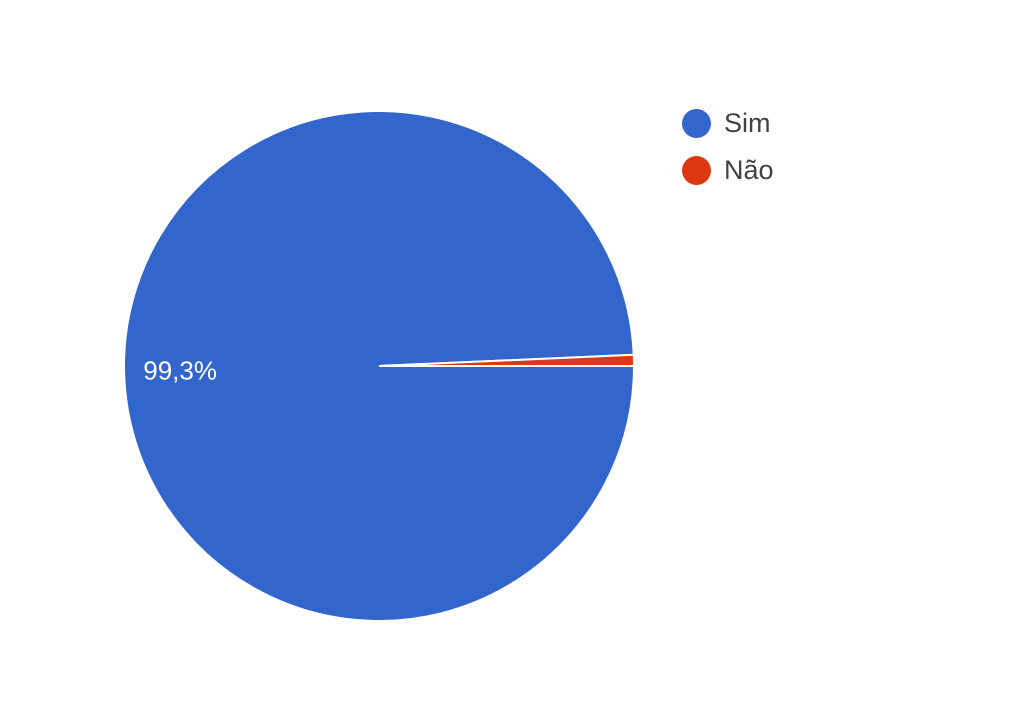 The image size is (1029, 708). I want to click on legend-swatch-nao, so click(696, 170).